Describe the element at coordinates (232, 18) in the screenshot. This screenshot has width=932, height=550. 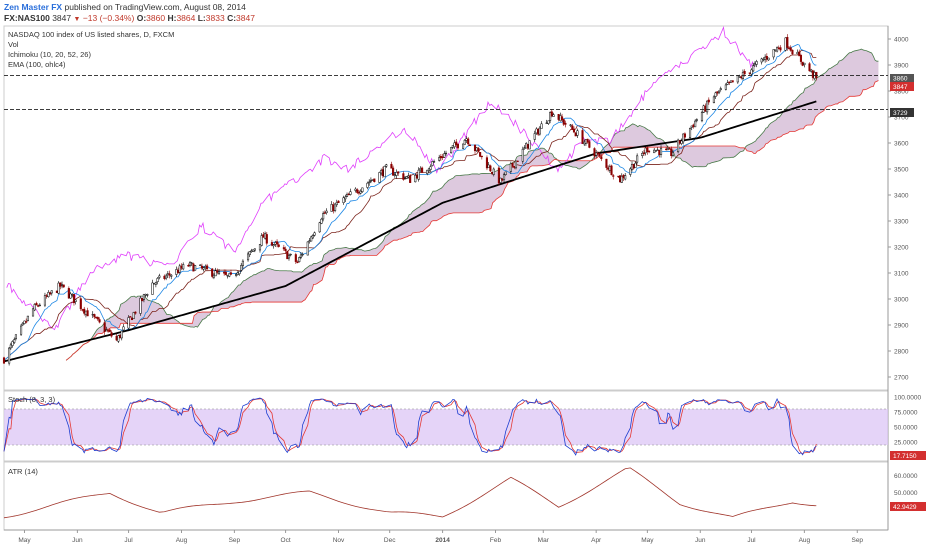
I see `close-label: C:` at that location.